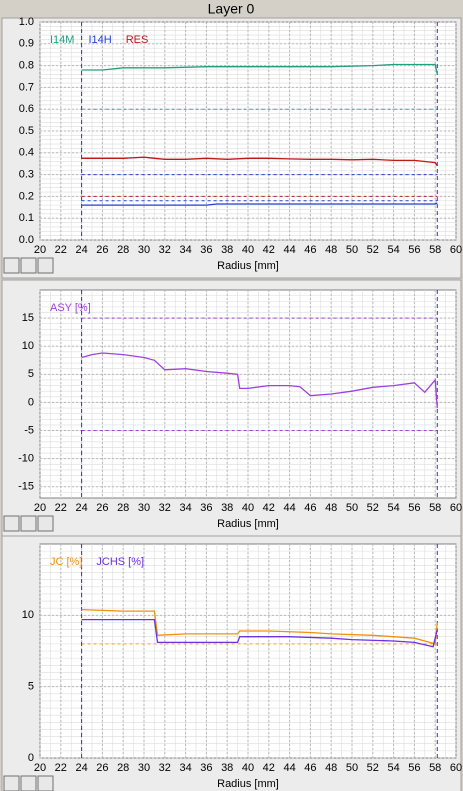 Image resolution: width=463 pixels, height=791 pixels. Describe the element at coordinates (26, 153) in the screenshot. I see `y-tick-label: 0.4` at that location.